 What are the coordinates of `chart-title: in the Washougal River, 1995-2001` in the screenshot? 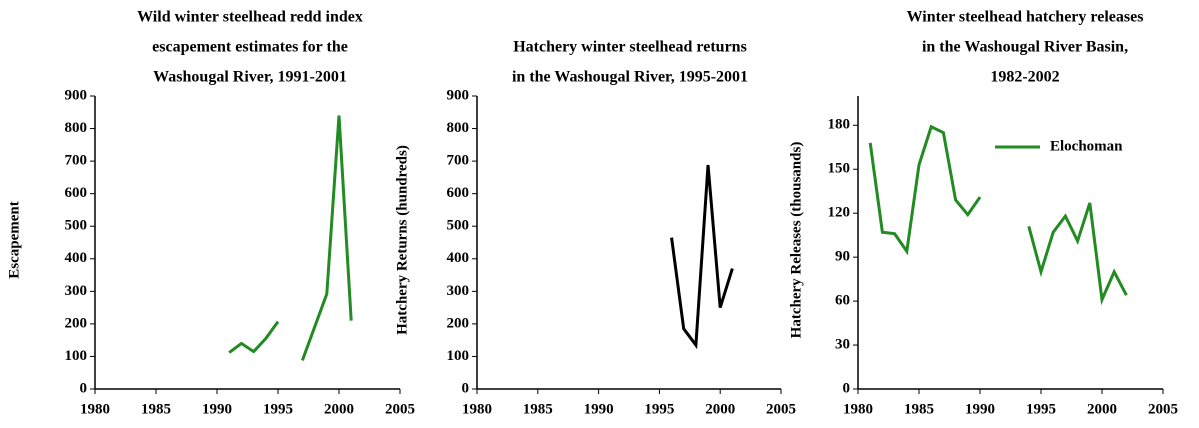 It's located at (630, 77).